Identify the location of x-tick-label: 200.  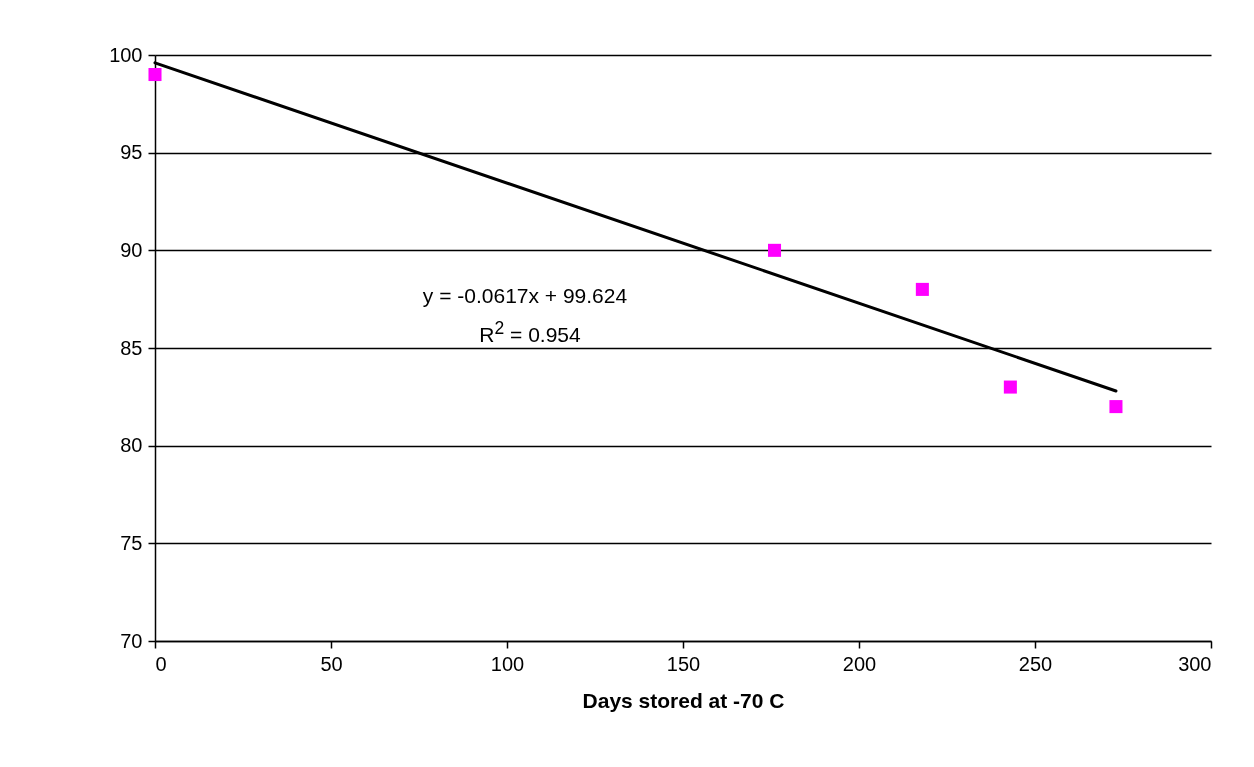
(859, 663).